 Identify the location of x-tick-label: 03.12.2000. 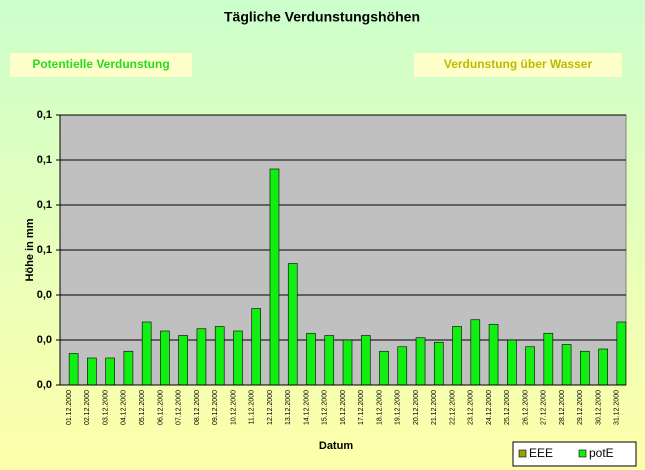
(105, 407).